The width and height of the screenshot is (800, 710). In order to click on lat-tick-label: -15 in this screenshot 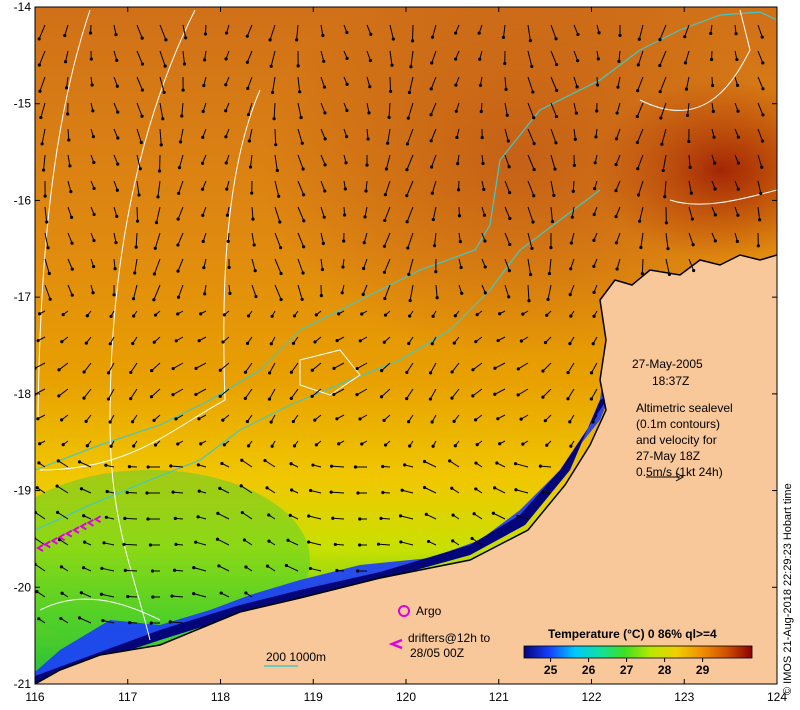, I will do `click(23, 104)`.